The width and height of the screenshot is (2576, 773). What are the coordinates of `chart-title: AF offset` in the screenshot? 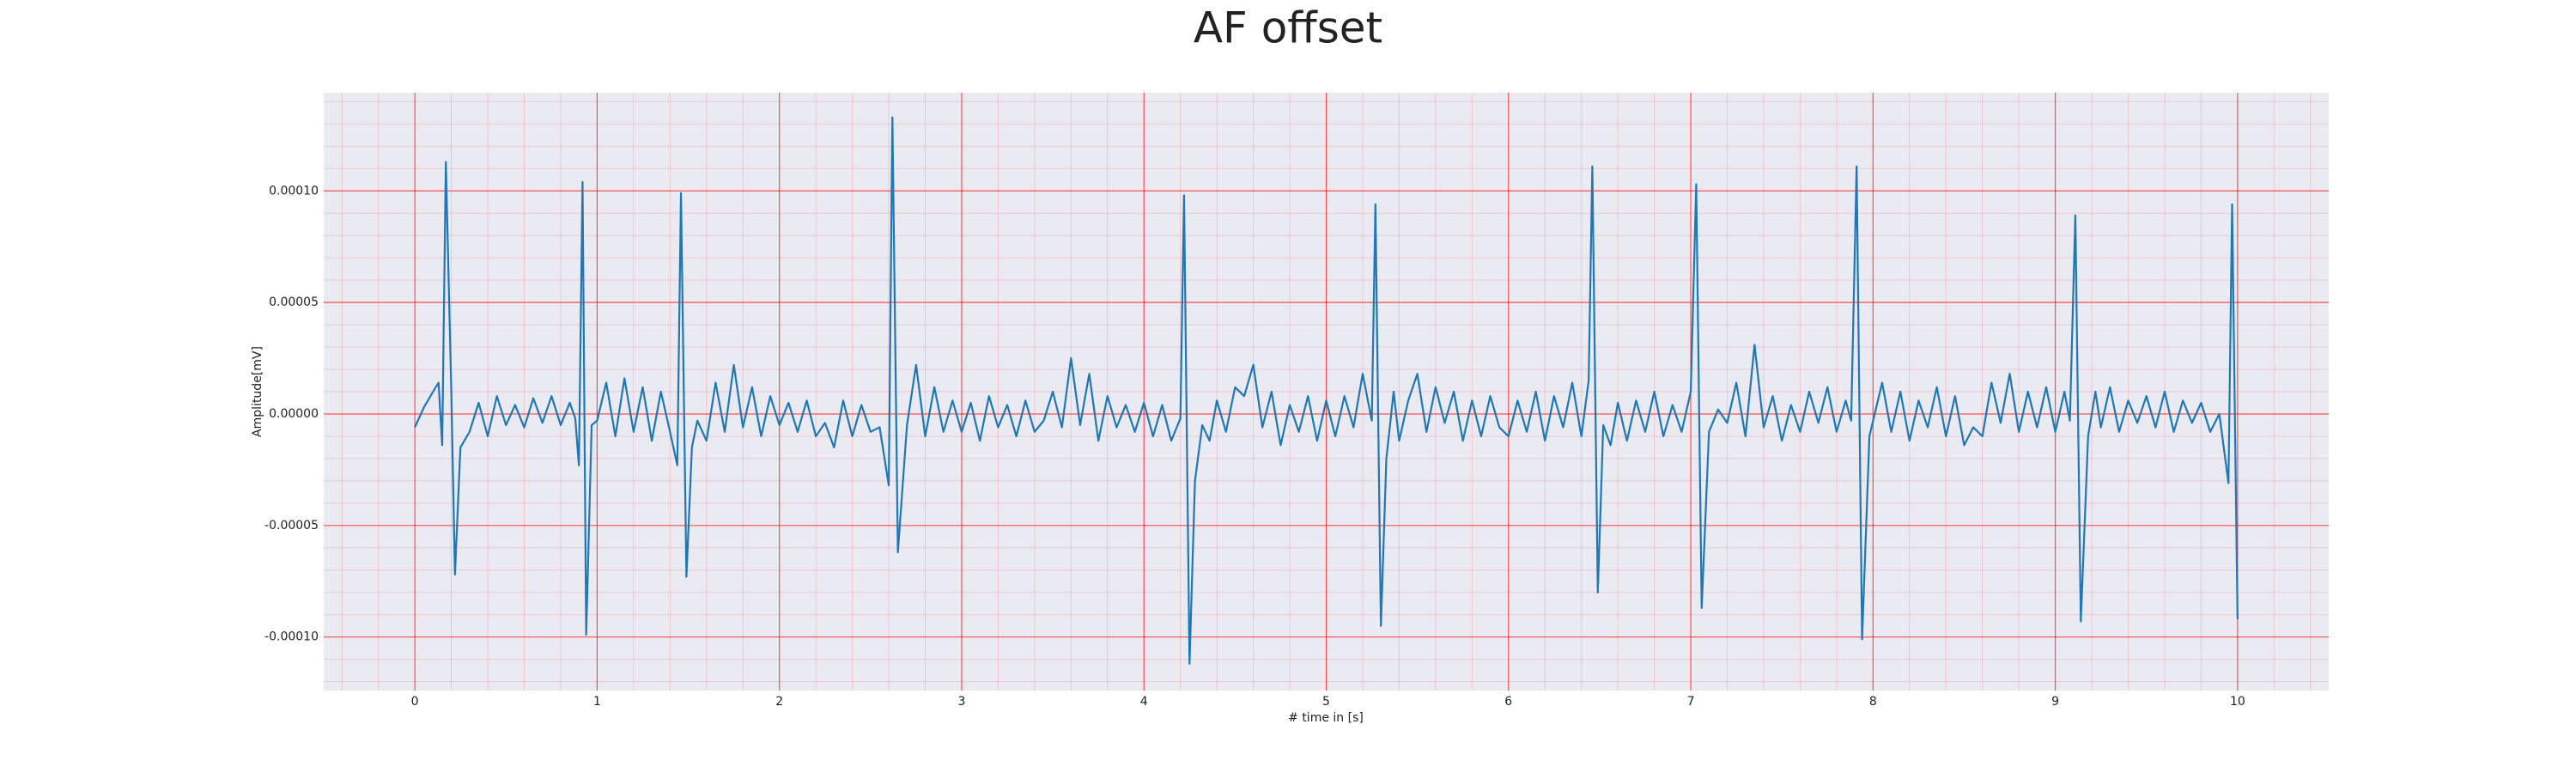 It's located at (1288, 28).